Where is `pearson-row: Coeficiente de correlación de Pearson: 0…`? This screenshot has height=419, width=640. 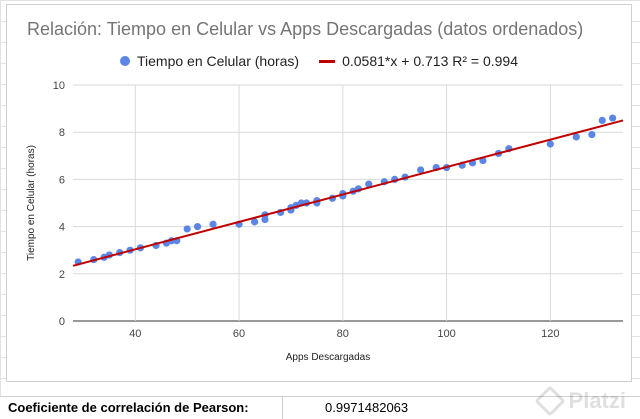 pearson-row: Coeficiente de correlación de Pearson: 0… is located at coordinates (320, 407).